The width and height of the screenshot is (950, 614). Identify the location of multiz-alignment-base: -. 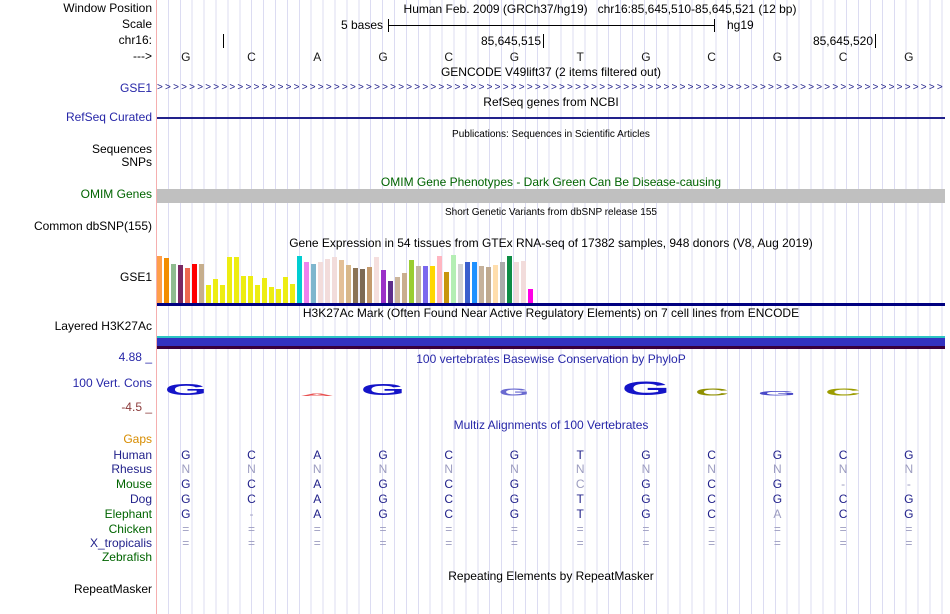
(843, 484).